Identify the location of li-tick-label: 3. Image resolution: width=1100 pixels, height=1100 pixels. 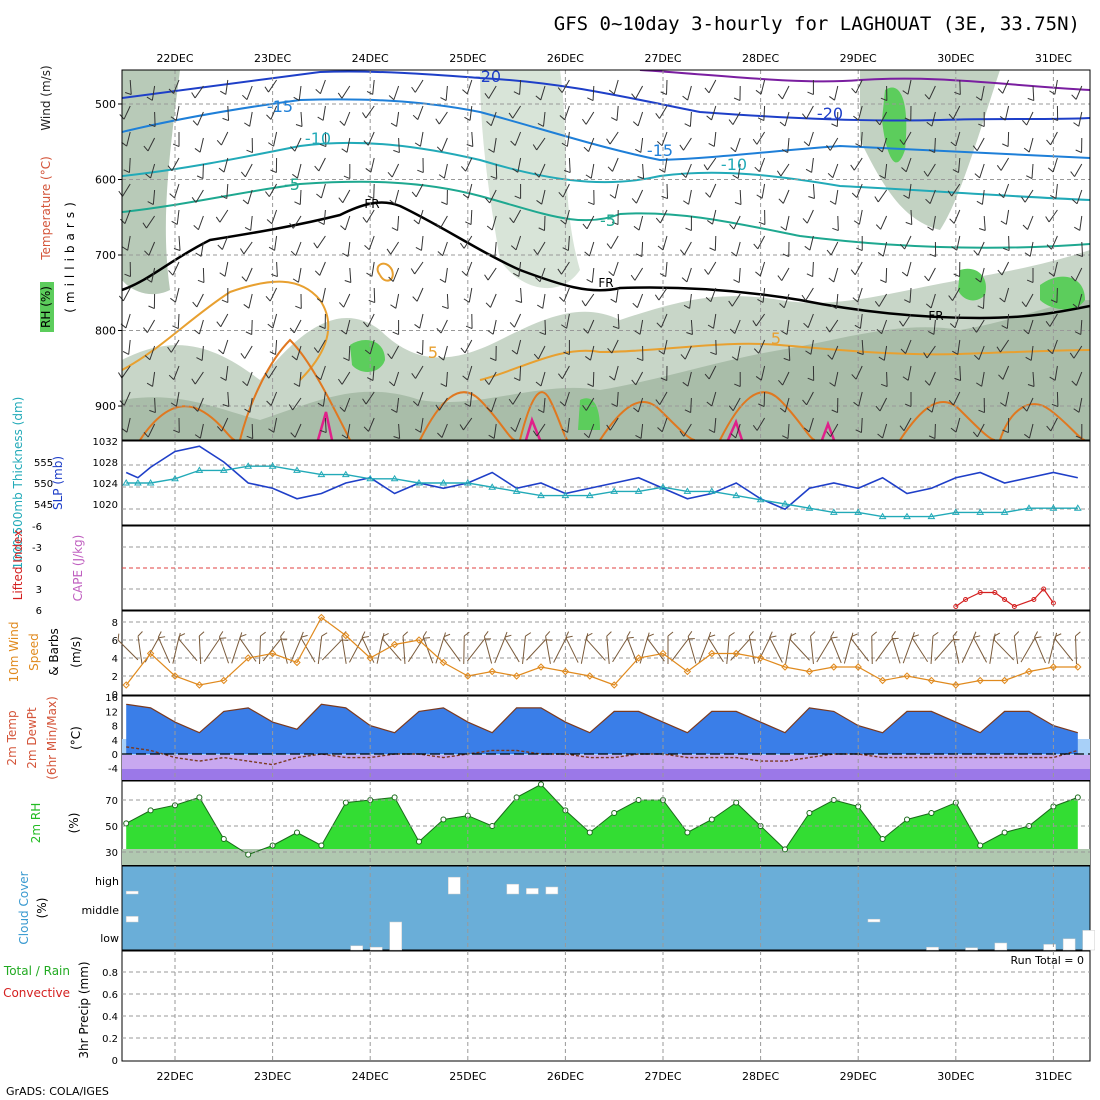
(39, 590).